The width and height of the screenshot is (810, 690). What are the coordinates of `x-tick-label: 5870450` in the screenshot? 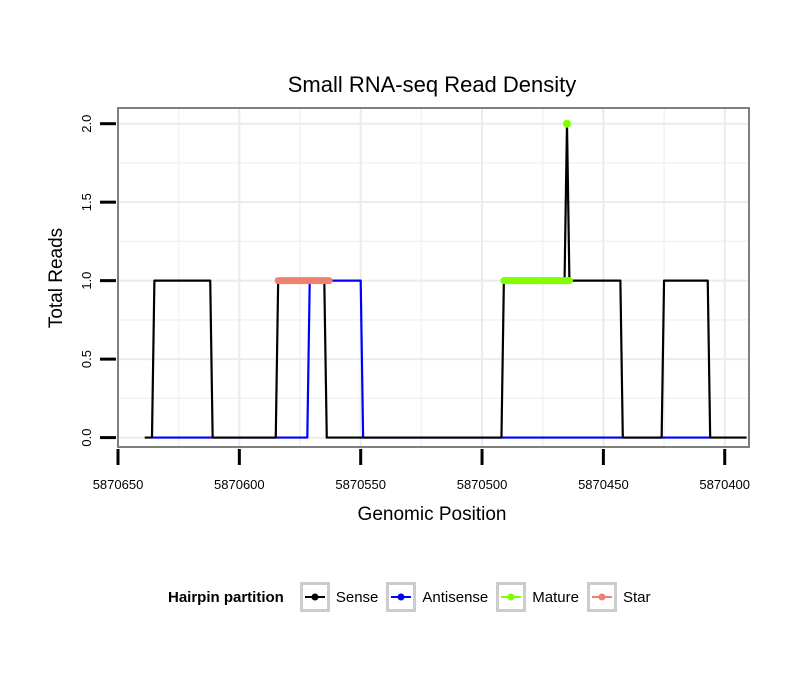 It's located at (603, 484).